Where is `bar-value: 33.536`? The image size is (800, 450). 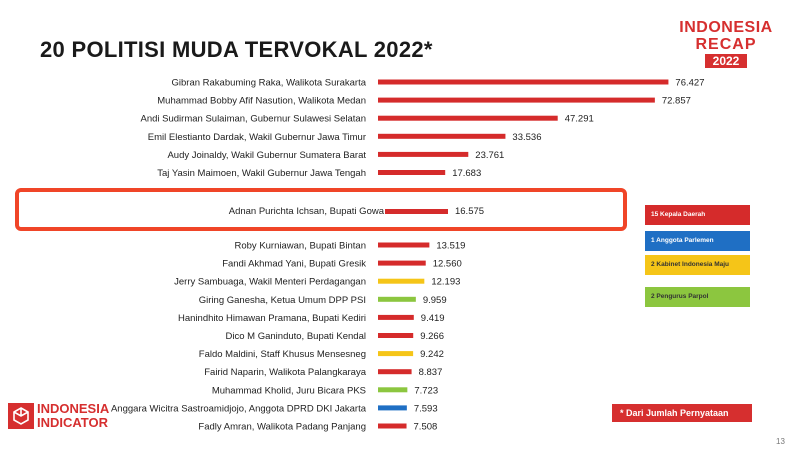 bar-value: 33.536 is located at coordinates (526, 137).